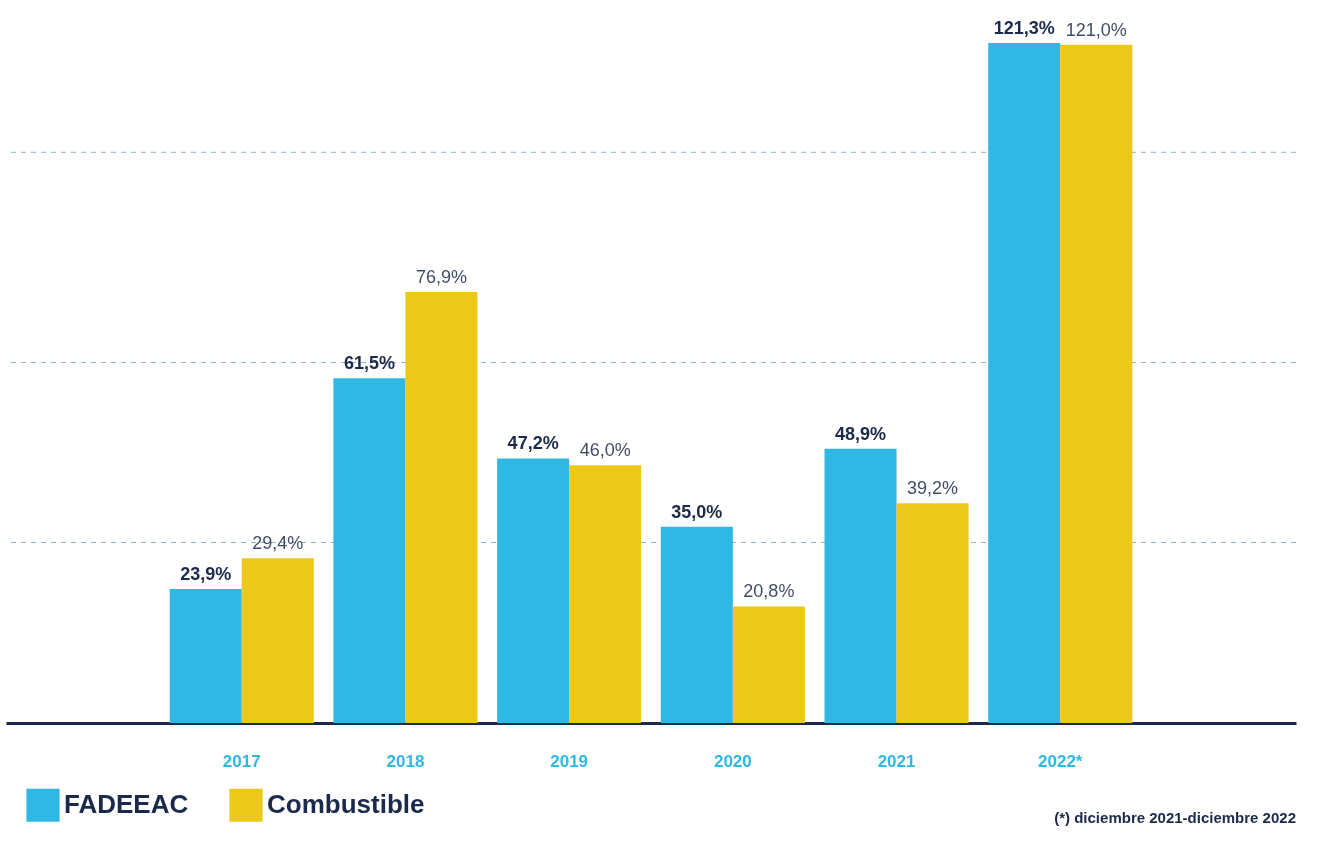  I want to click on data-label: 23,9%, so click(206, 574).